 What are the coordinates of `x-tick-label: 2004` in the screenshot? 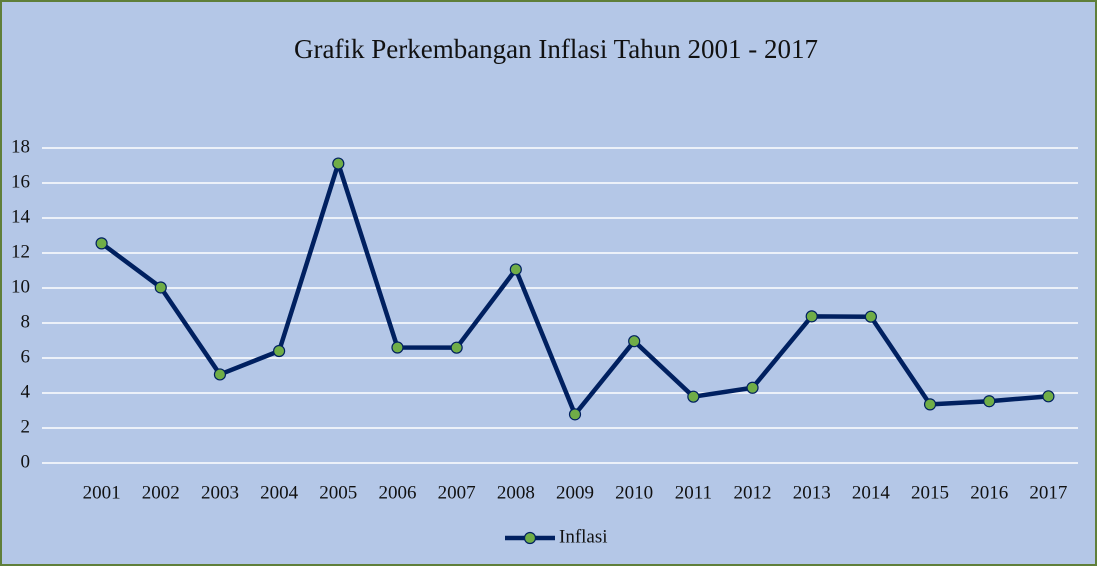 It's located at (279, 492).